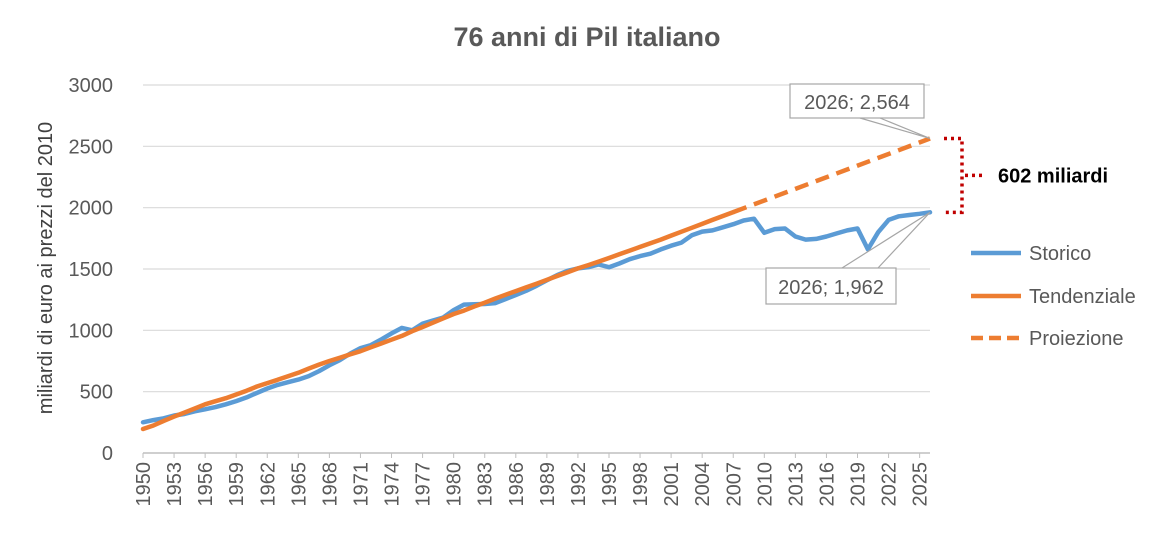 Image resolution: width=1173 pixels, height=537 pixels. Describe the element at coordinates (672, 484) in the screenshot. I see `x-tick-label: 2001` at that location.